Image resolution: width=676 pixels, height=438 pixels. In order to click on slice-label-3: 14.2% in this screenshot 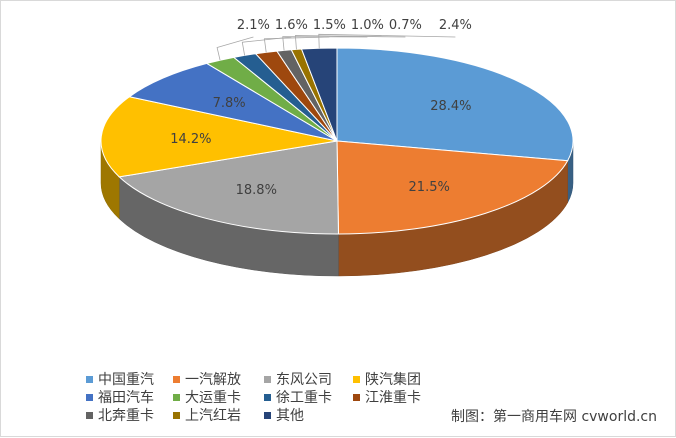, I will do `click(190, 139)`.